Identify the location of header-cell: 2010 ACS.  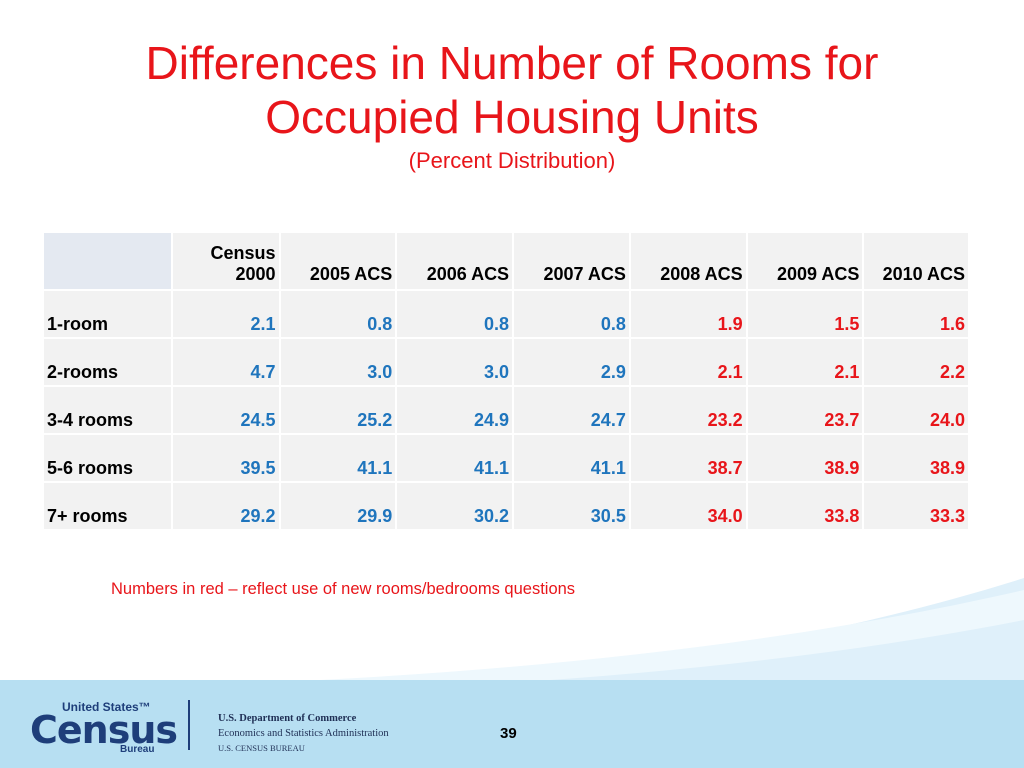
(916, 262).